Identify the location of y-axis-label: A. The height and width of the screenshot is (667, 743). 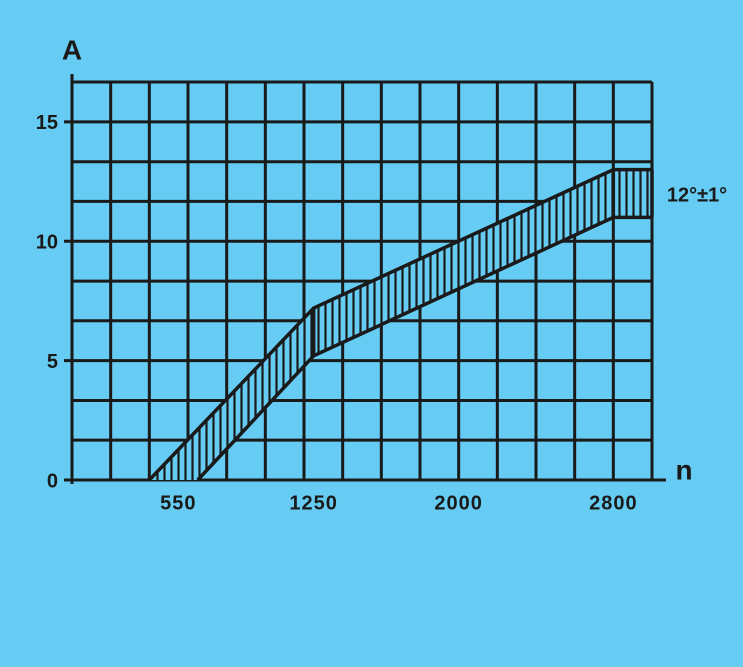
(72, 49).